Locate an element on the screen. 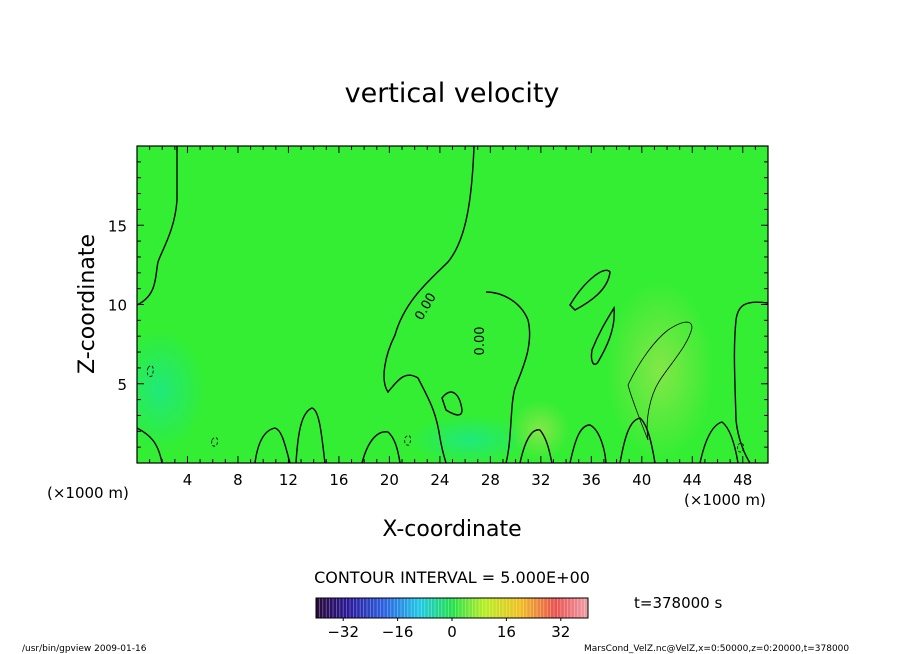 The image size is (904, 654). y-axis-label: Z-coordinate is located at coordinates (87, 304).